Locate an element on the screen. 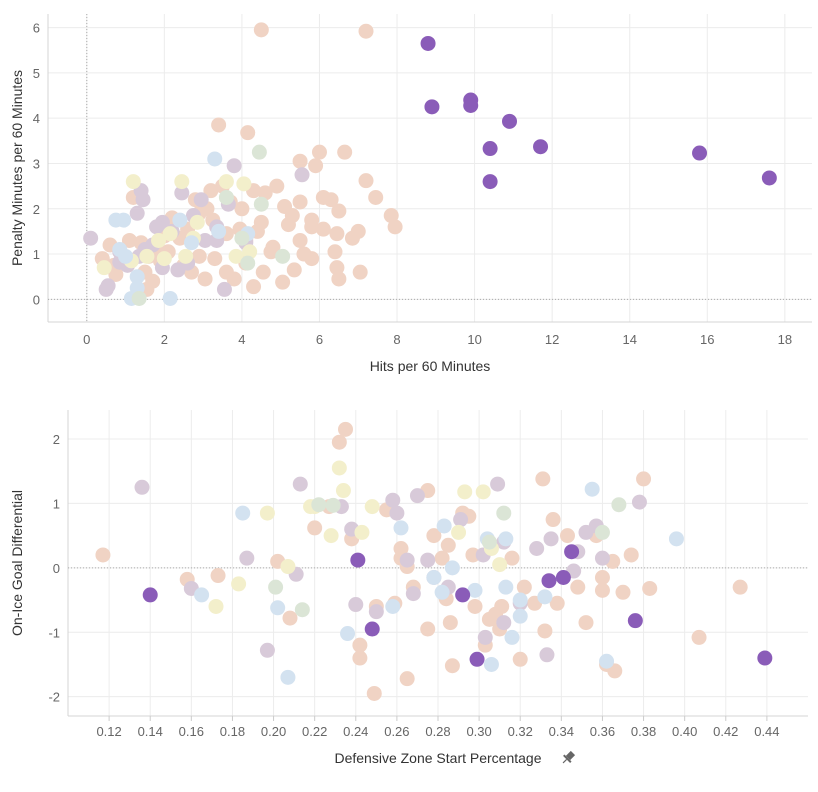  y-tick-label: 4 is located at coordinates (36, 118).